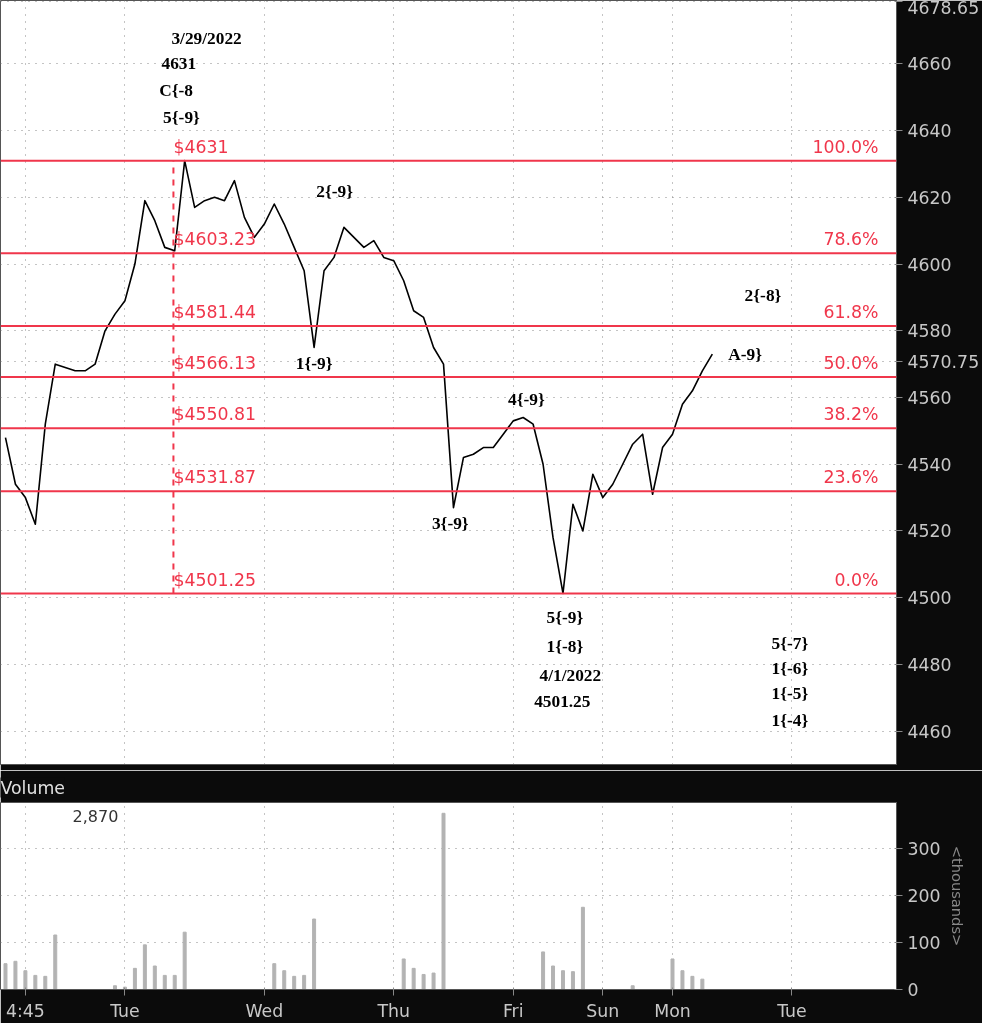 Image resolution: width=982 pixels, height=1023 pixels. Describe the element at coordinates (851, 477) in the screenshot. I see `annotation: 23.6%` at that location.